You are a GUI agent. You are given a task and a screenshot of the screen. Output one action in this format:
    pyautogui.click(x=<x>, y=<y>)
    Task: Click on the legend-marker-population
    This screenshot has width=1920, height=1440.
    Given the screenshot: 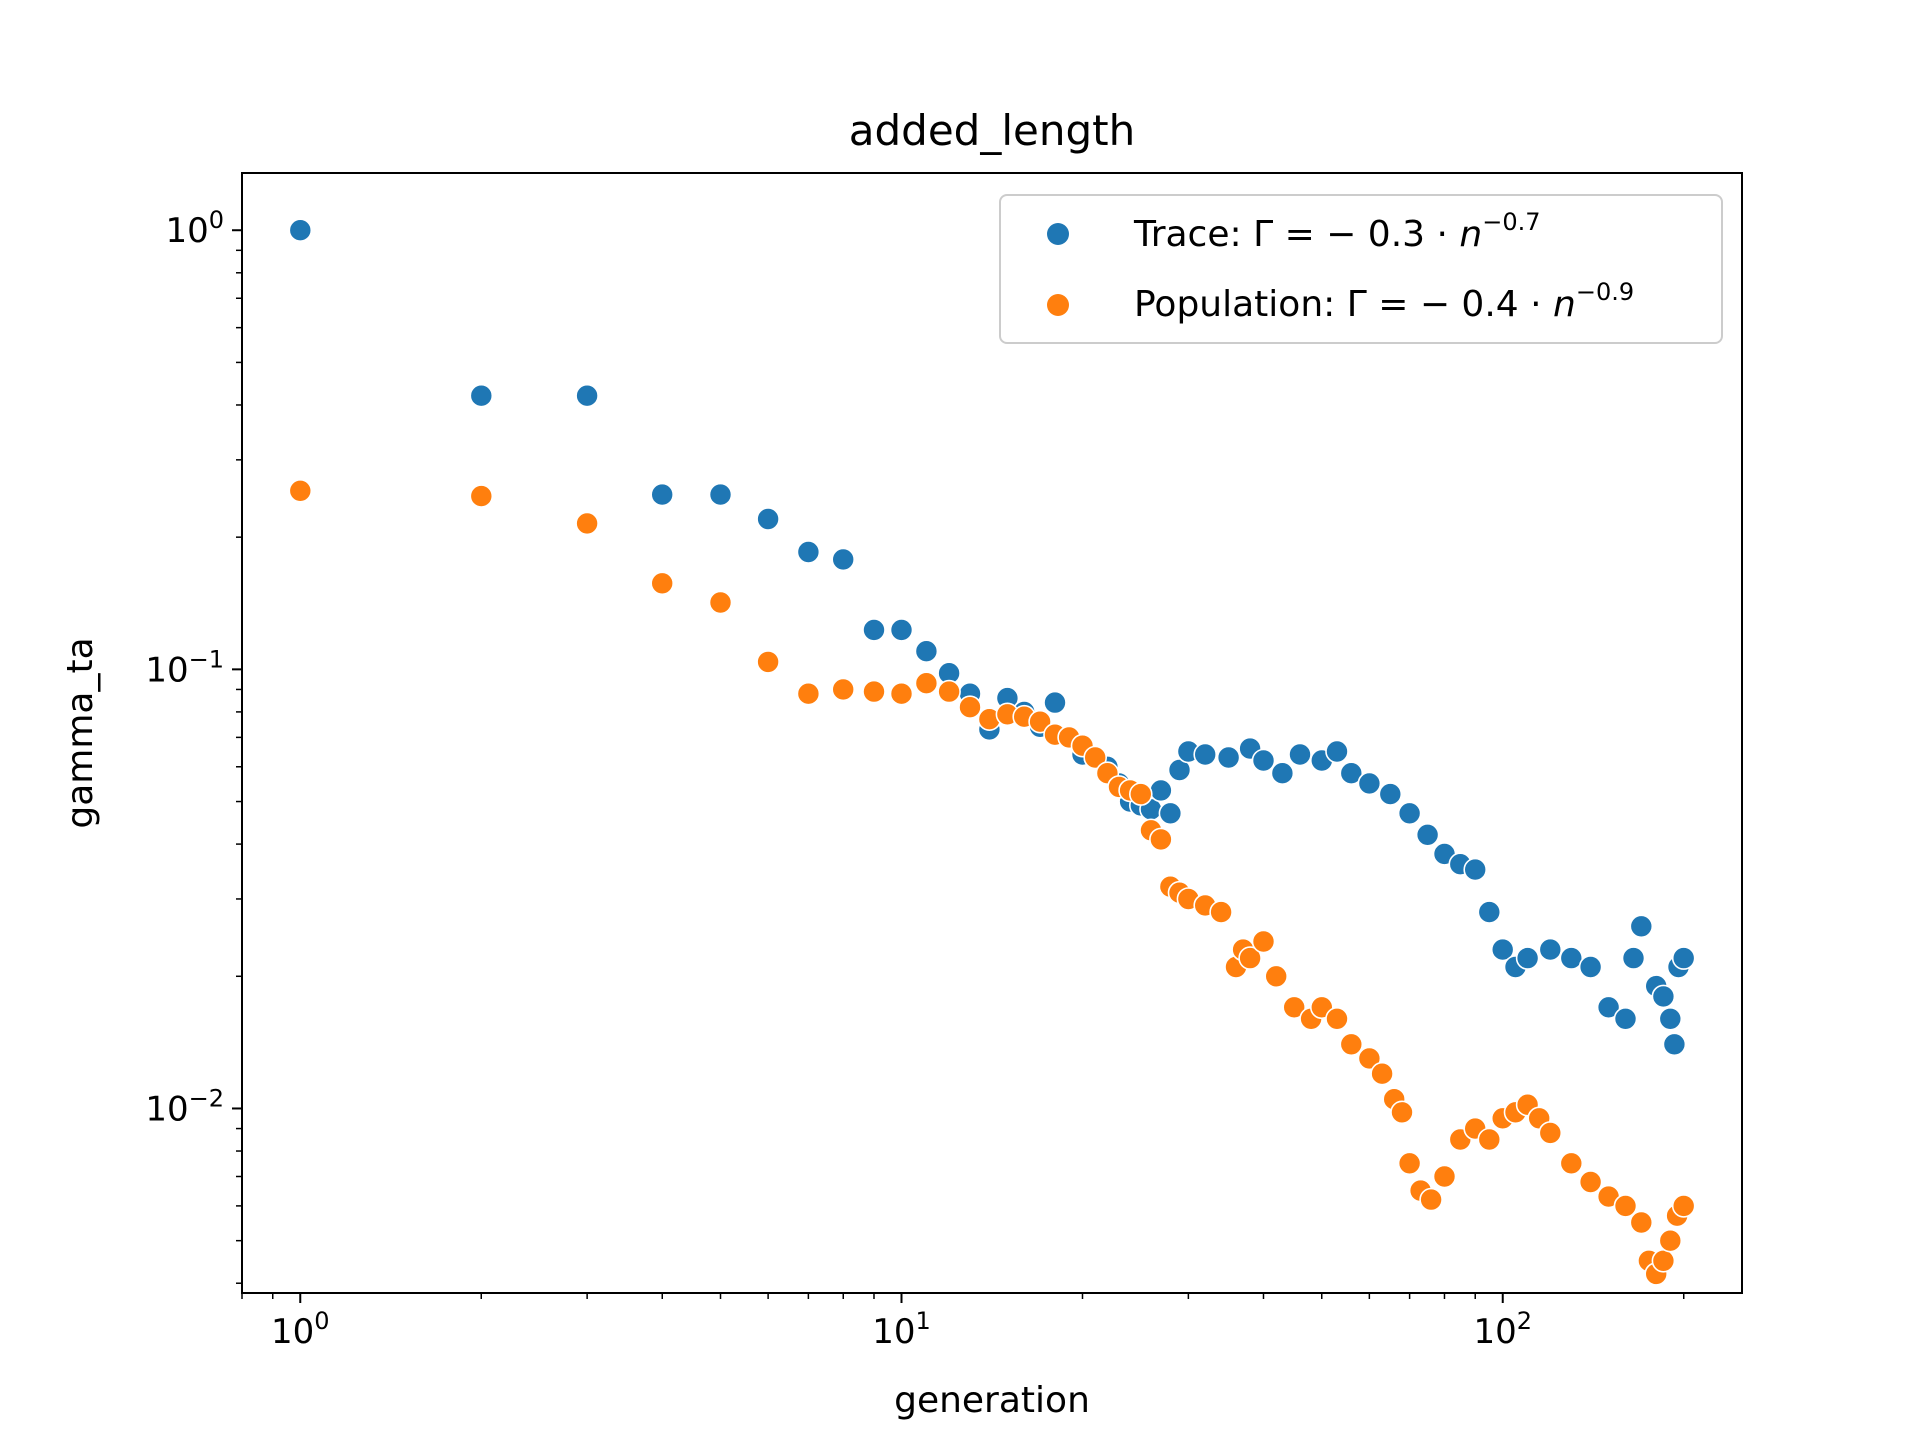 What is the action you would take?
    pyautogui.click(x=1058, y=305)
    